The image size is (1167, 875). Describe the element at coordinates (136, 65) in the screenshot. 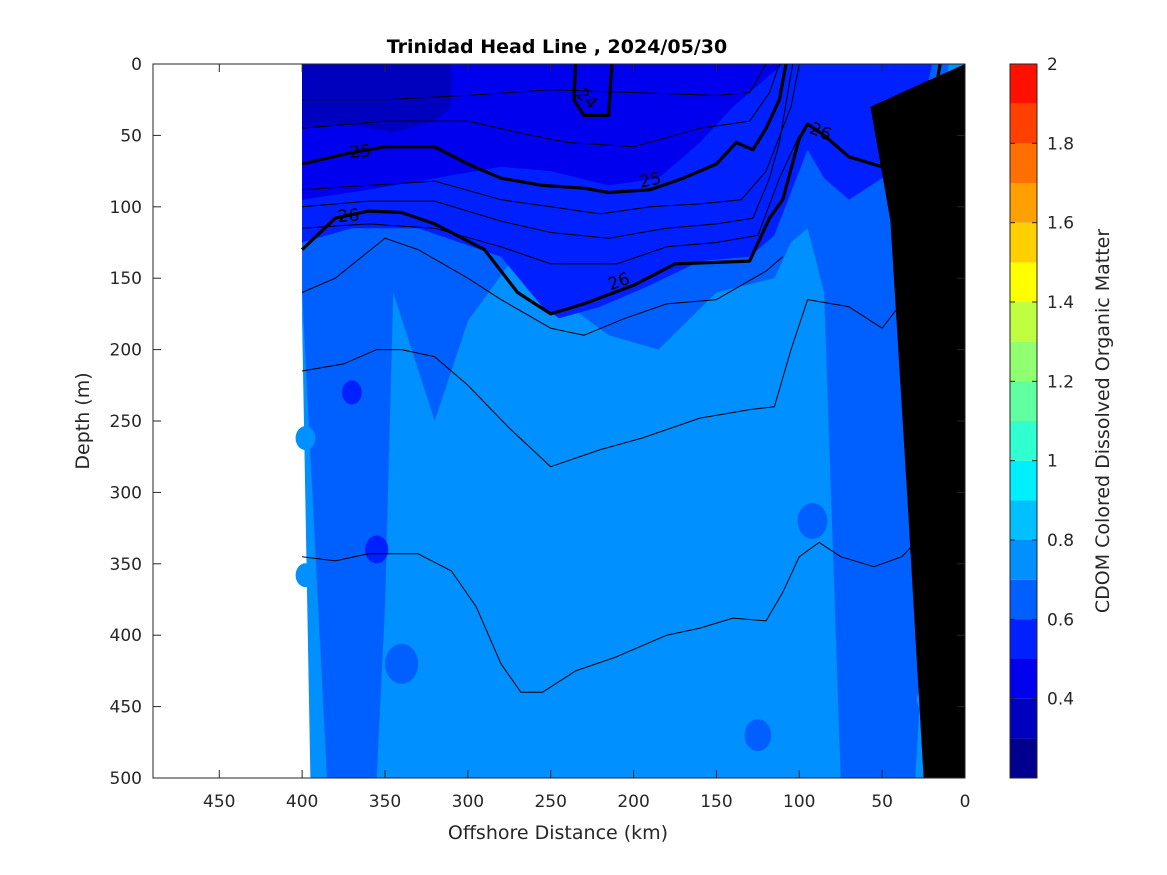

I see `y-tick-label-0: 0` at that location.